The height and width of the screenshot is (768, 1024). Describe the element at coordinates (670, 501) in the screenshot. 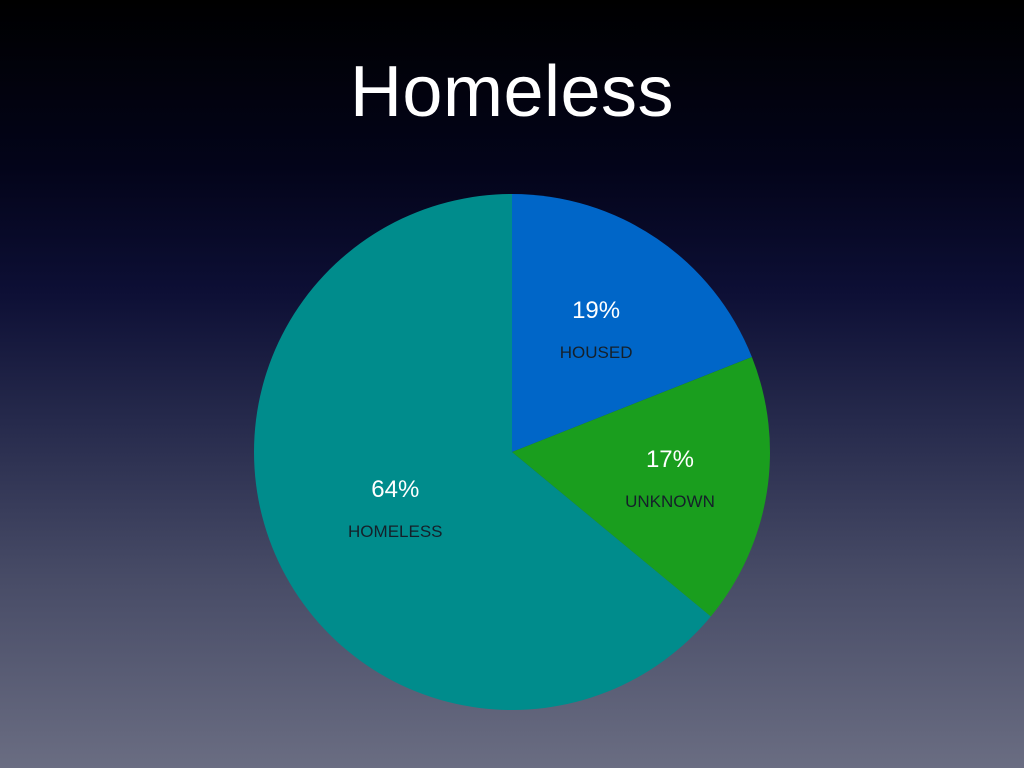

I see `pie-slice-label-unknown: UNKNOWN` at that location.